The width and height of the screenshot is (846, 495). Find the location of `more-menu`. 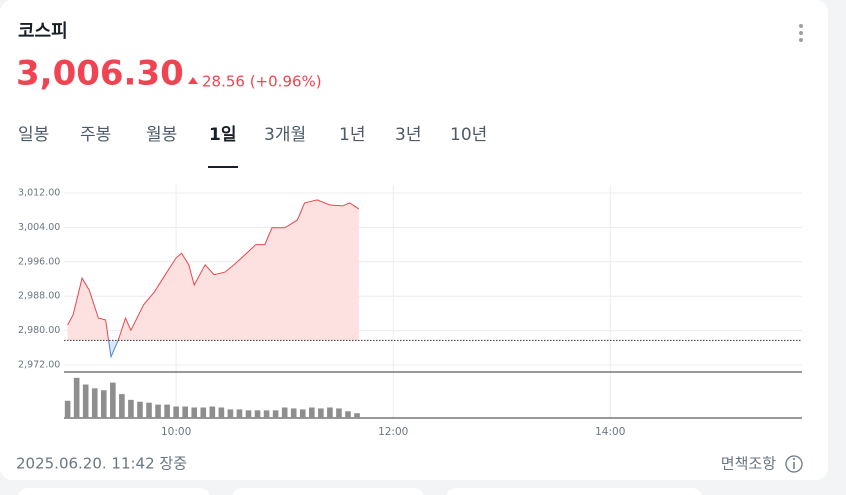

more-menu is located at coordinates (801, 33).